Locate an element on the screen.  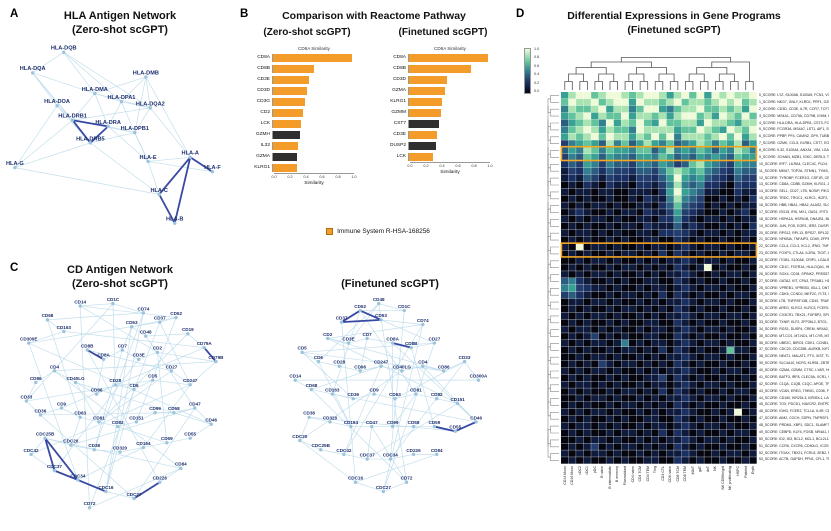
pathway-legend: Immune System R-HSA-168256 is located at coordinates (378, 231).